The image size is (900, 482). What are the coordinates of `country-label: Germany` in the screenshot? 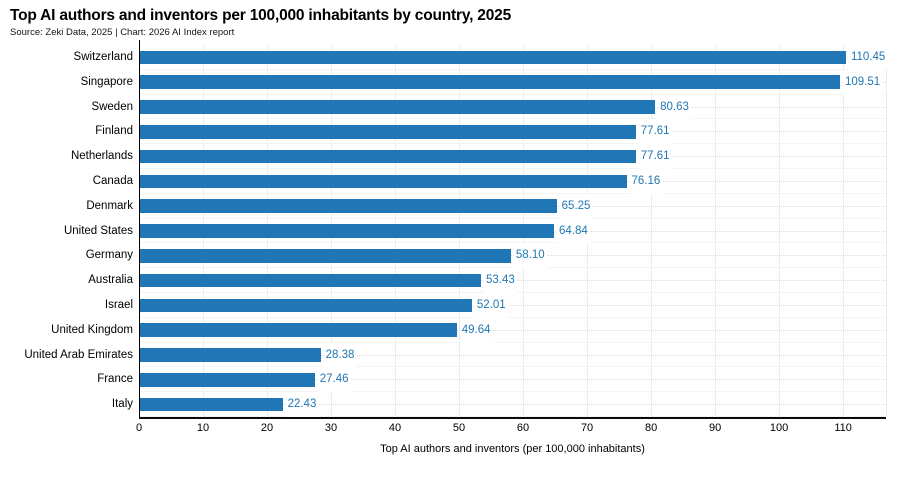 It's located at (109, 255).